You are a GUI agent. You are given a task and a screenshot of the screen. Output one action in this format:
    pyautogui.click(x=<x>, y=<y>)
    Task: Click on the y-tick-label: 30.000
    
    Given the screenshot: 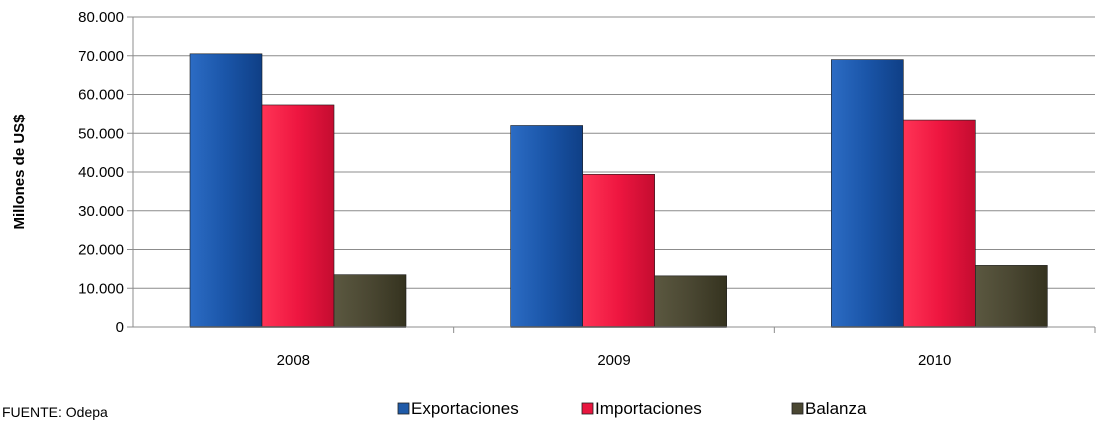 What is the action you would take?
    pyautogui.click(x=101, y=211)
    